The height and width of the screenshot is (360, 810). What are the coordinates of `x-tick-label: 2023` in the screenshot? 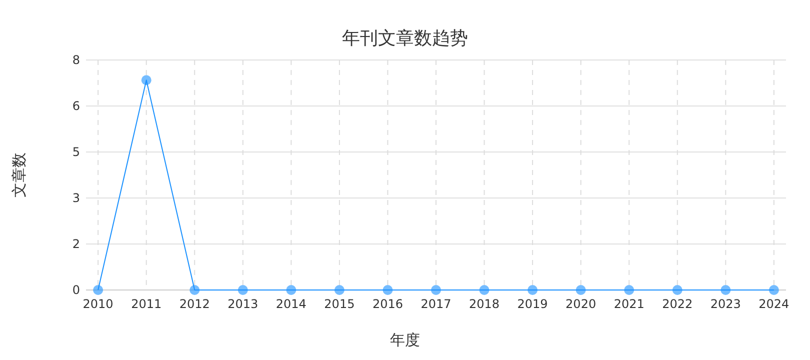 It's located at (725, 304).